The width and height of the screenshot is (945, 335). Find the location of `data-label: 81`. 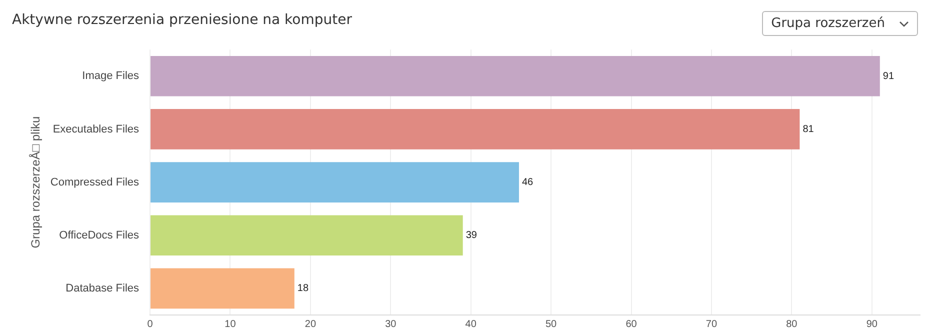

data-label: 81 is located at coordinates (808, 129).